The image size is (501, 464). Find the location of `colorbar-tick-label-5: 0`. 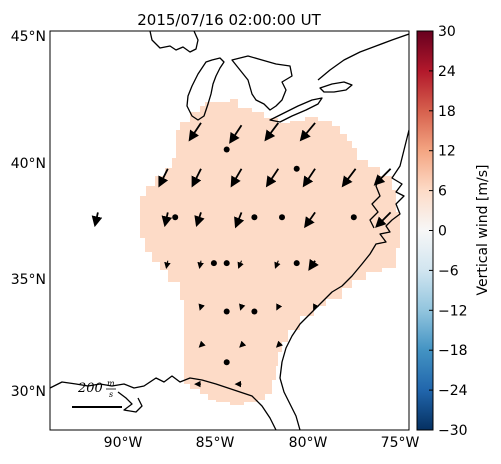

colorbar-tick-label-5: 0 is located at coordinates (442, 232).